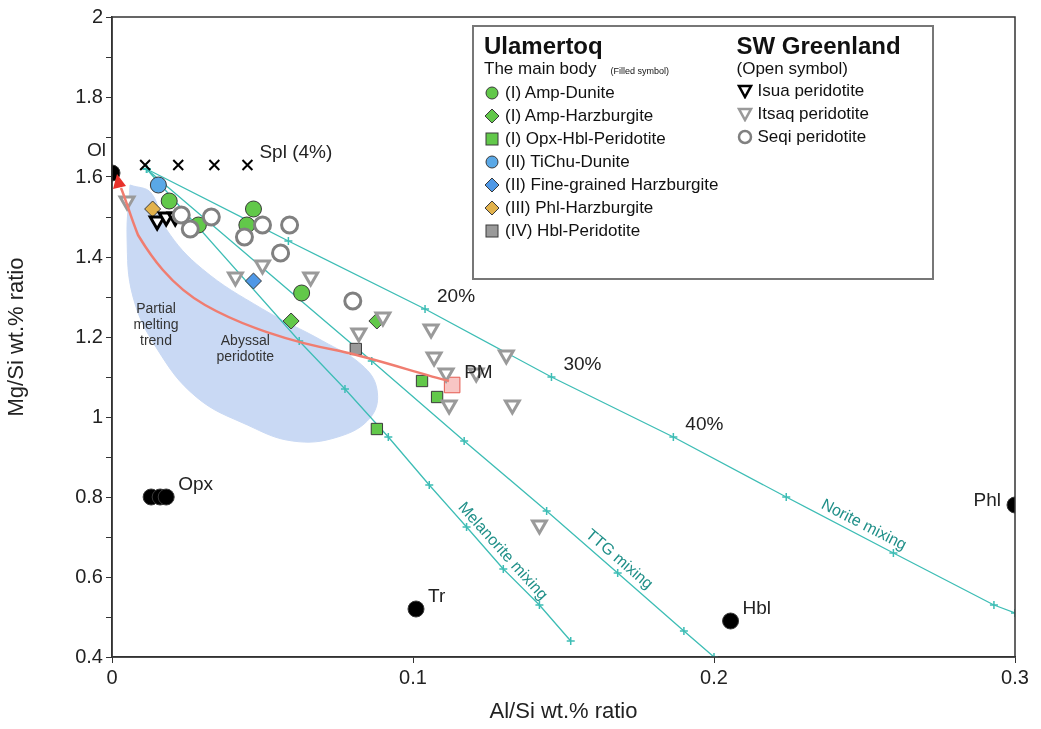 This screenshot has width=1041, height=729. I want to click on y-tick-label: 2, so click(97, 15).